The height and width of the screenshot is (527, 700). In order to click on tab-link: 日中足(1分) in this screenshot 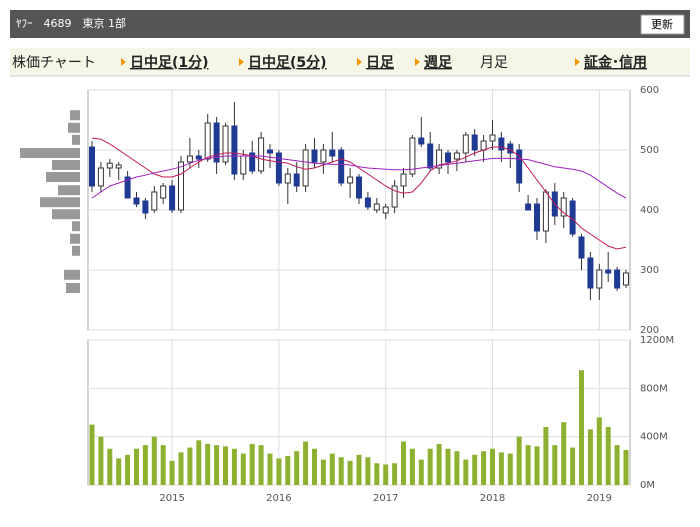, I will do `click(169, 62)`.